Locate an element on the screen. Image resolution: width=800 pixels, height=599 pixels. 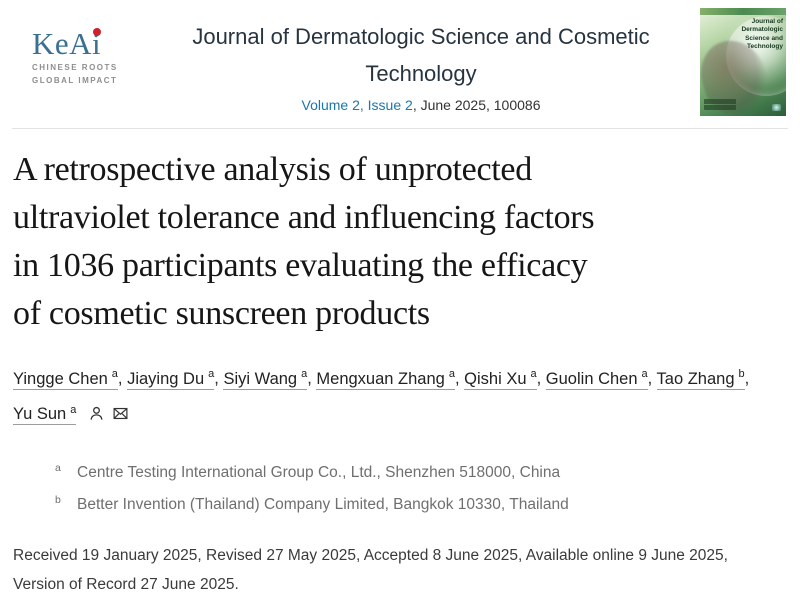
author-link: Jiaying Du a is located at coordinates (171, 379).